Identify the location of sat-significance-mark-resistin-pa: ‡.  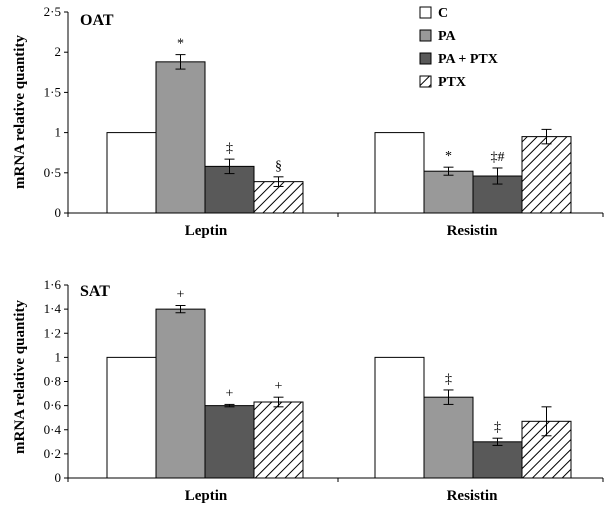
(448, 379).